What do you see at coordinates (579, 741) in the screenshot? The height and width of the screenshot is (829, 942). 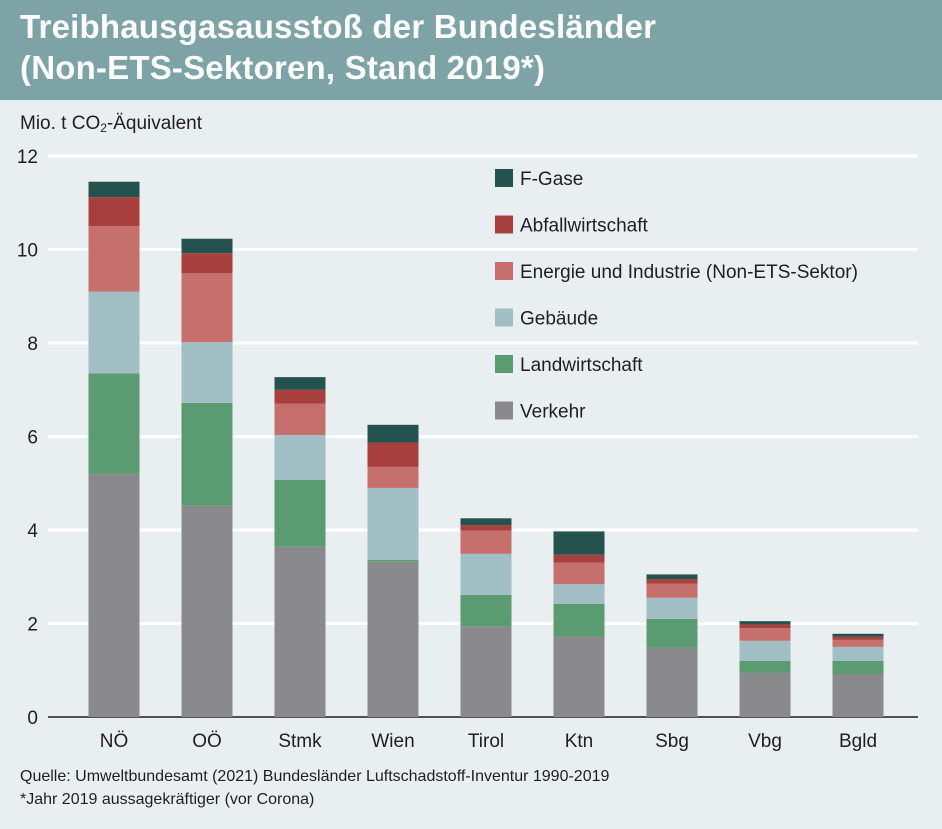 I see `x-tick-label: Ktn` at bounding box center [579, 741].